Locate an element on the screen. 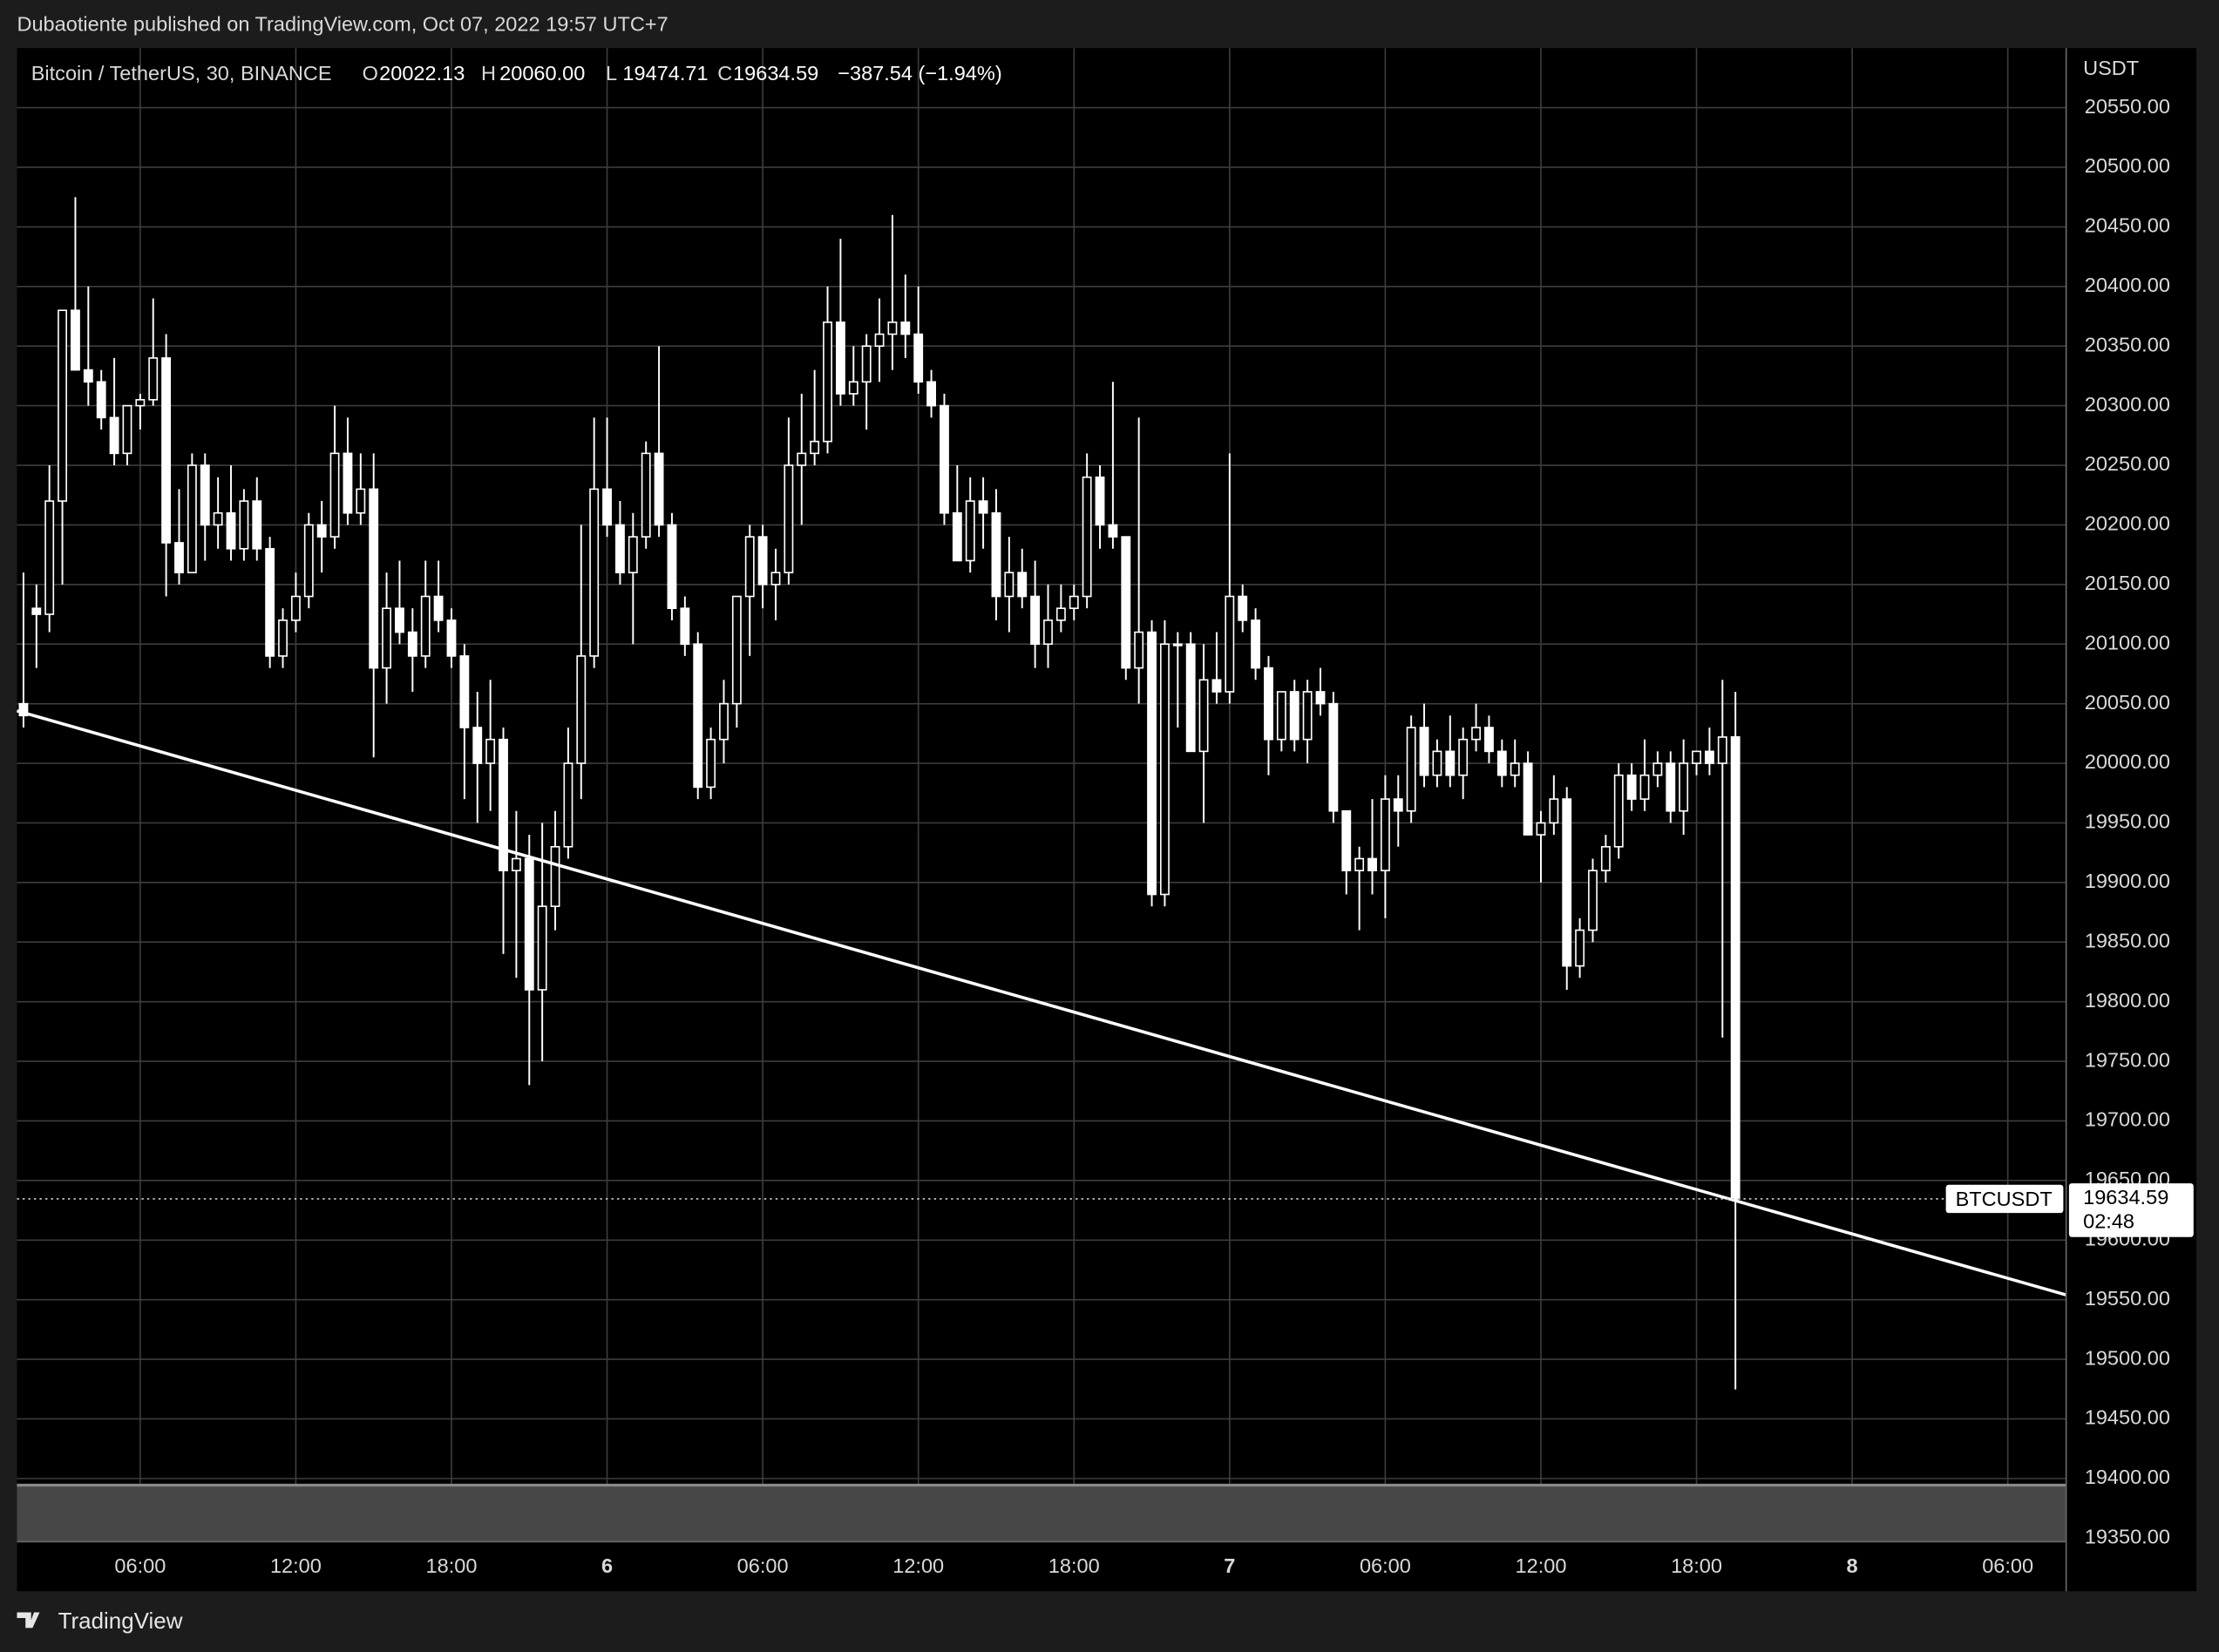 This screenshot has width=2219, height=1652. logo-icon is located at coordinates (29, 1620).